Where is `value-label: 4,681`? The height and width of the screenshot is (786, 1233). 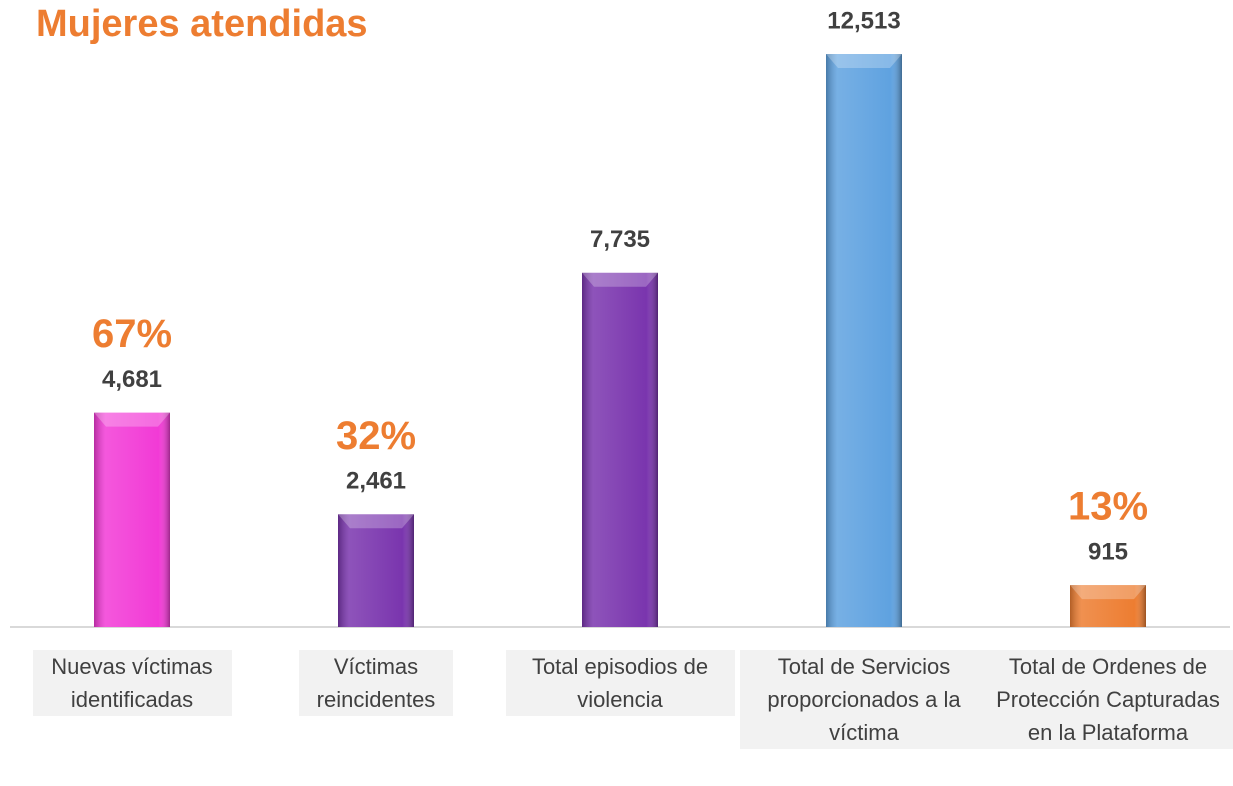
value-label: 4,681 is located at coordinates (132, 379).